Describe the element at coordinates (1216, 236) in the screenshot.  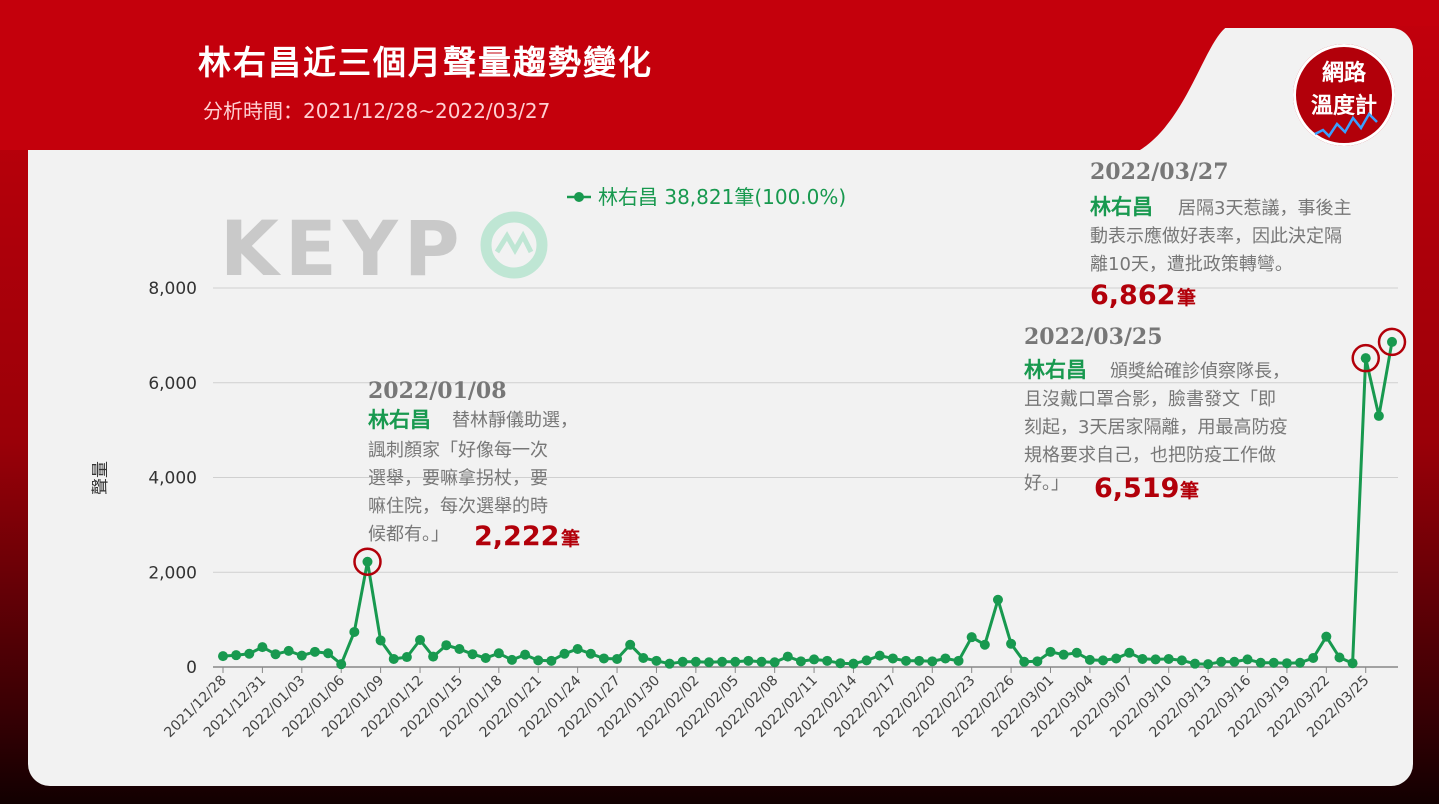
I see `annotation-line: 動表示應做好表率，因此決定隔` at that location.